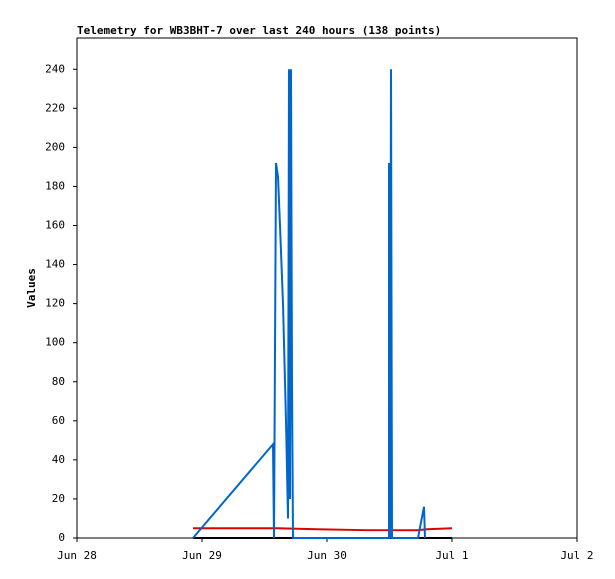 This screenshot has height=579, width=615. Describe the element at coordinates (55, 185) in the screenshot. I see `y-tick-label: 180` at that location.